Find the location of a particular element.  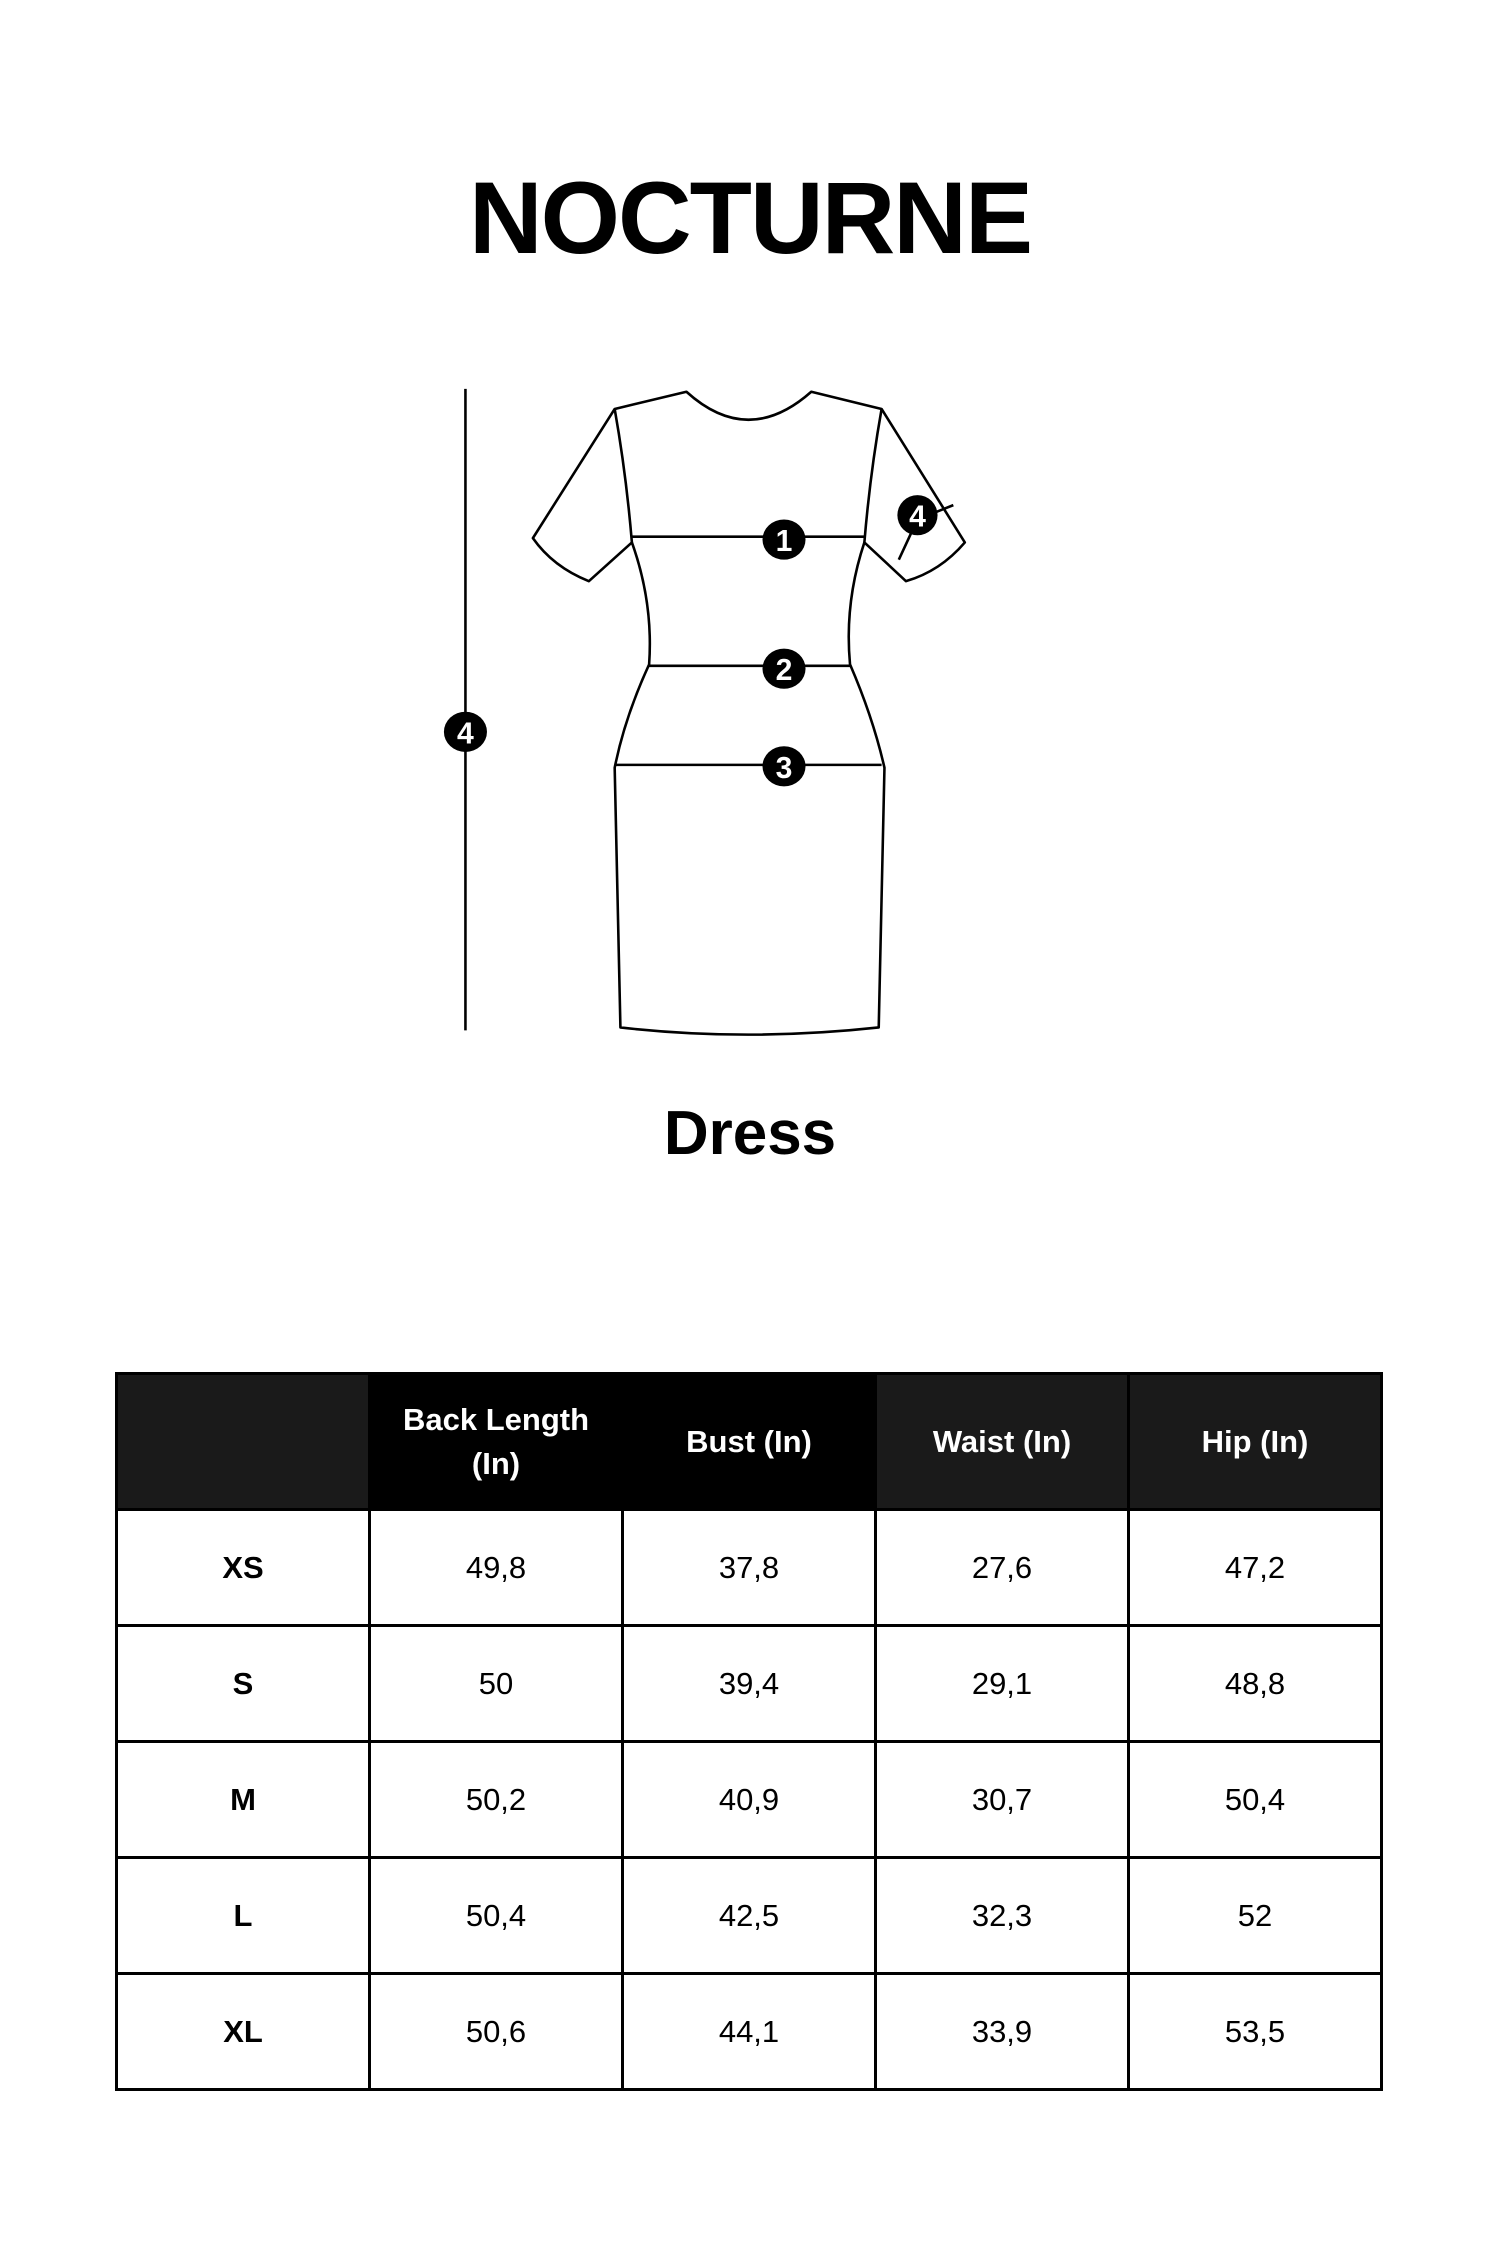

back-length-cell: 50,4 is located at coordinates (496, 1915).